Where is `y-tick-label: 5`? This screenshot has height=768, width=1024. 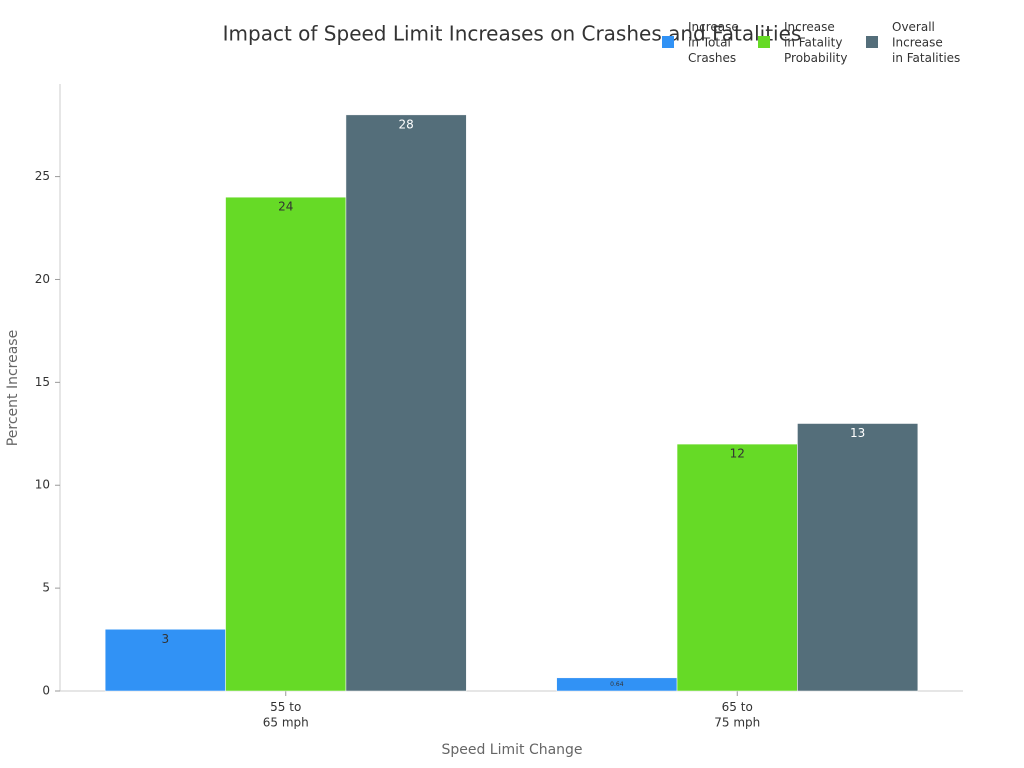
y-tick-label: 5 is located at coordinates (46, 588).